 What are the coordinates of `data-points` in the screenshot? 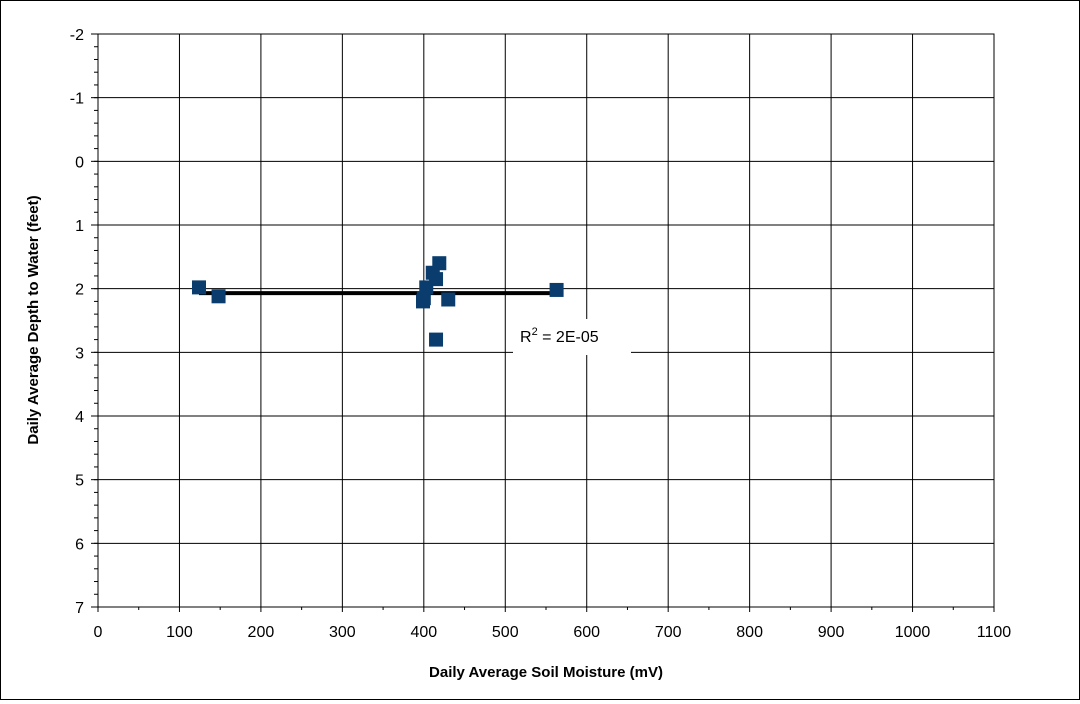 It's located at (378, 301).